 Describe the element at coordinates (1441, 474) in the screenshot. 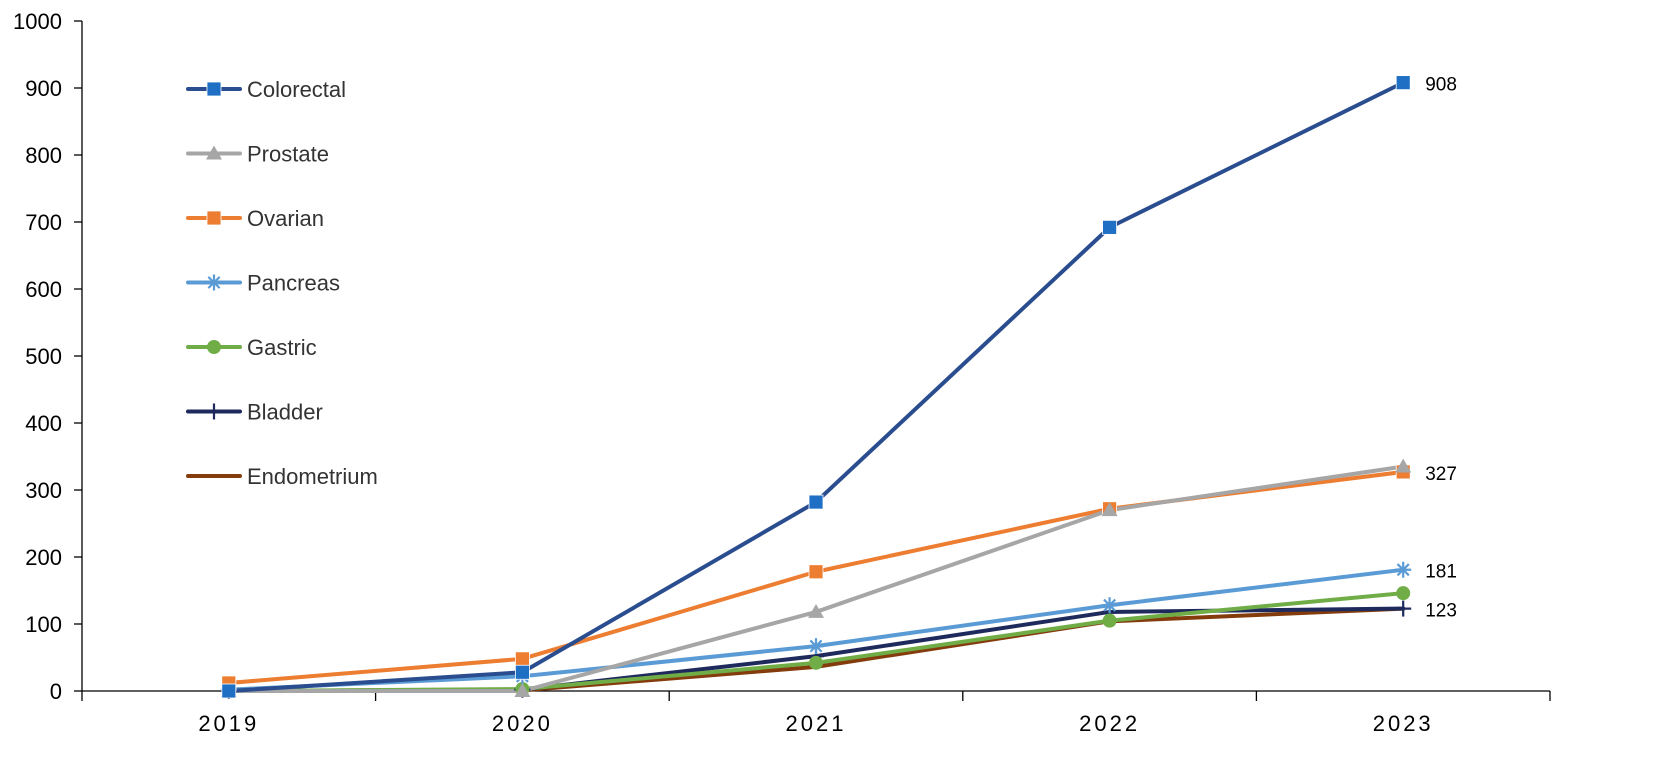

I see `data-label-ovarian: 327` at that location.